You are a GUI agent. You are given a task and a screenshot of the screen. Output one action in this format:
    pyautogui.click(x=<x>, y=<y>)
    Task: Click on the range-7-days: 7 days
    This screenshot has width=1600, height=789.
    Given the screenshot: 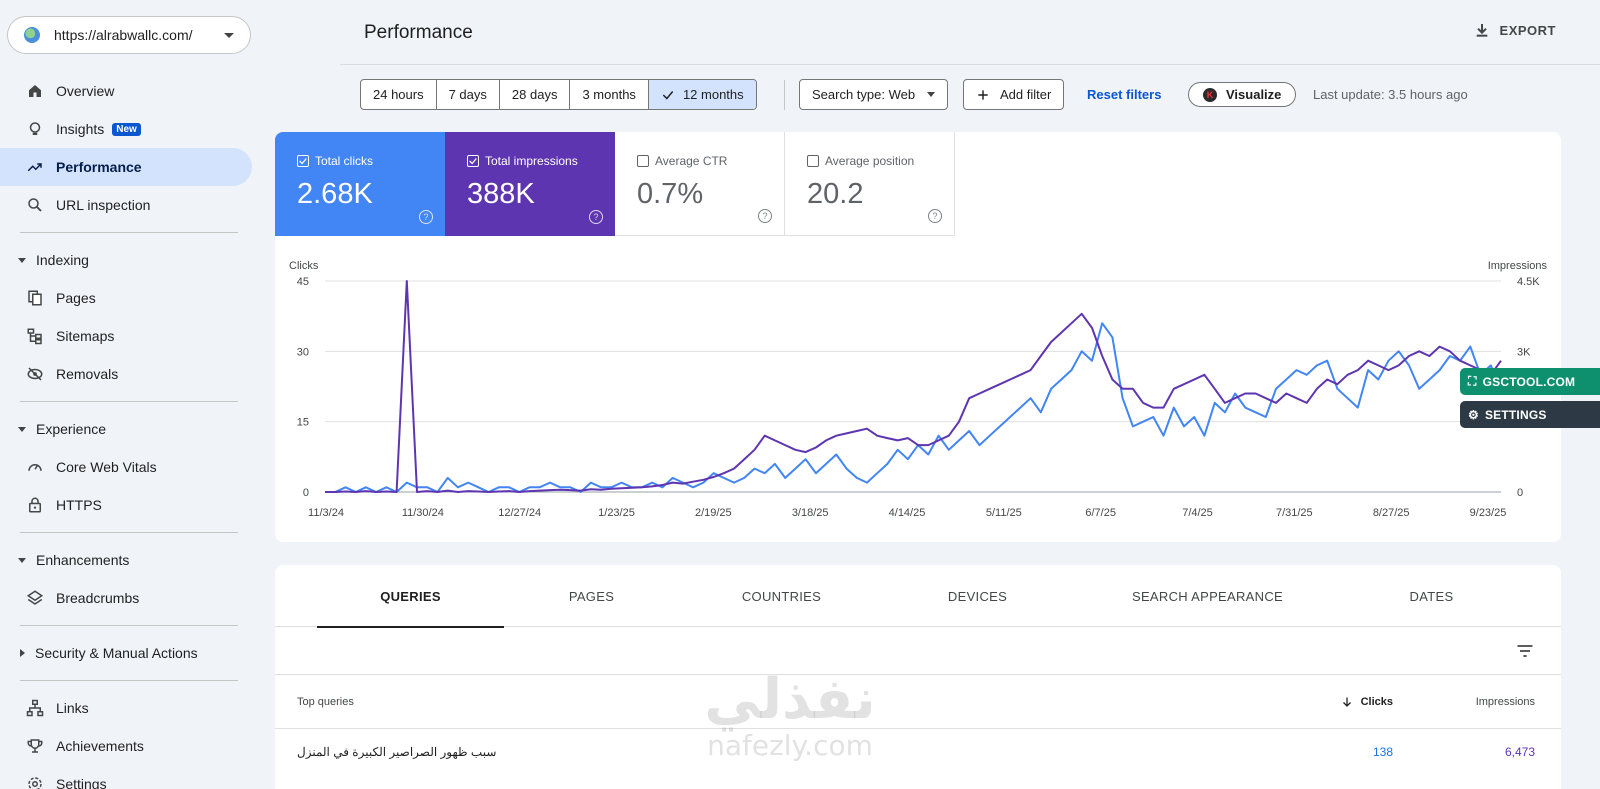 What is the action you would take?
    pyautogui.click(x=468, y=94)
    